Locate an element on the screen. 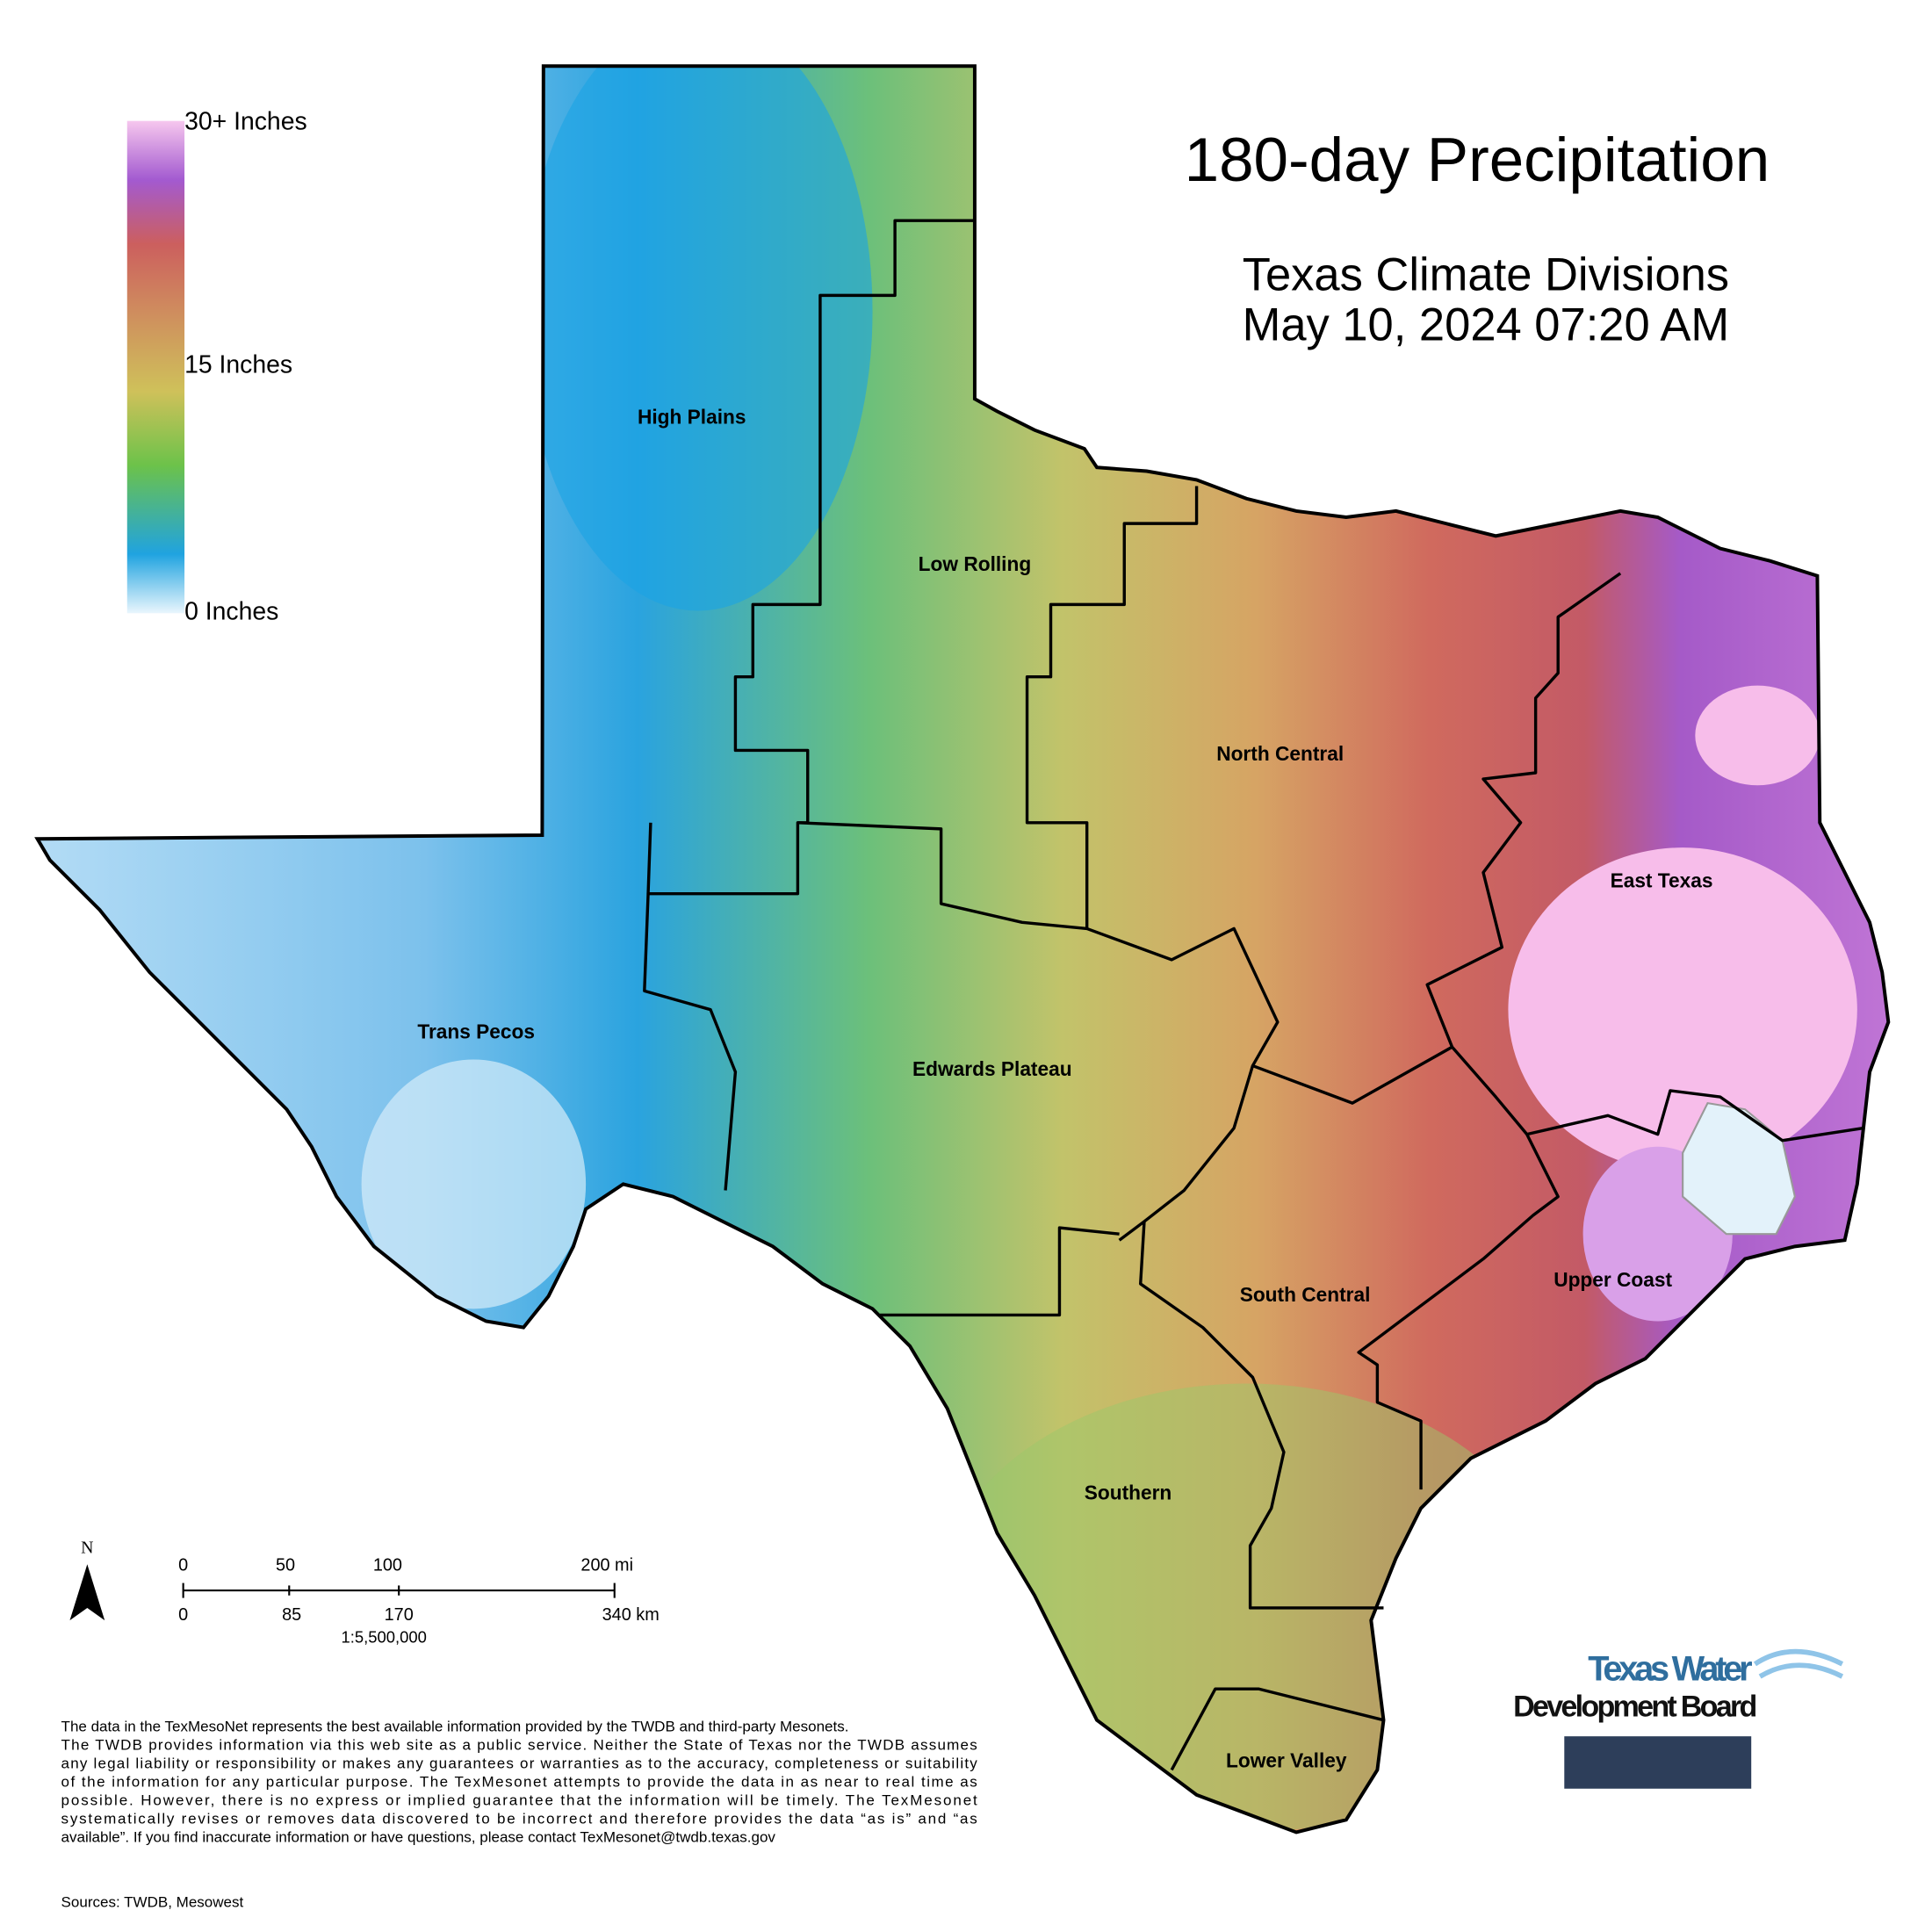  region-label: Southern is located at coordinates (1128, 1492).